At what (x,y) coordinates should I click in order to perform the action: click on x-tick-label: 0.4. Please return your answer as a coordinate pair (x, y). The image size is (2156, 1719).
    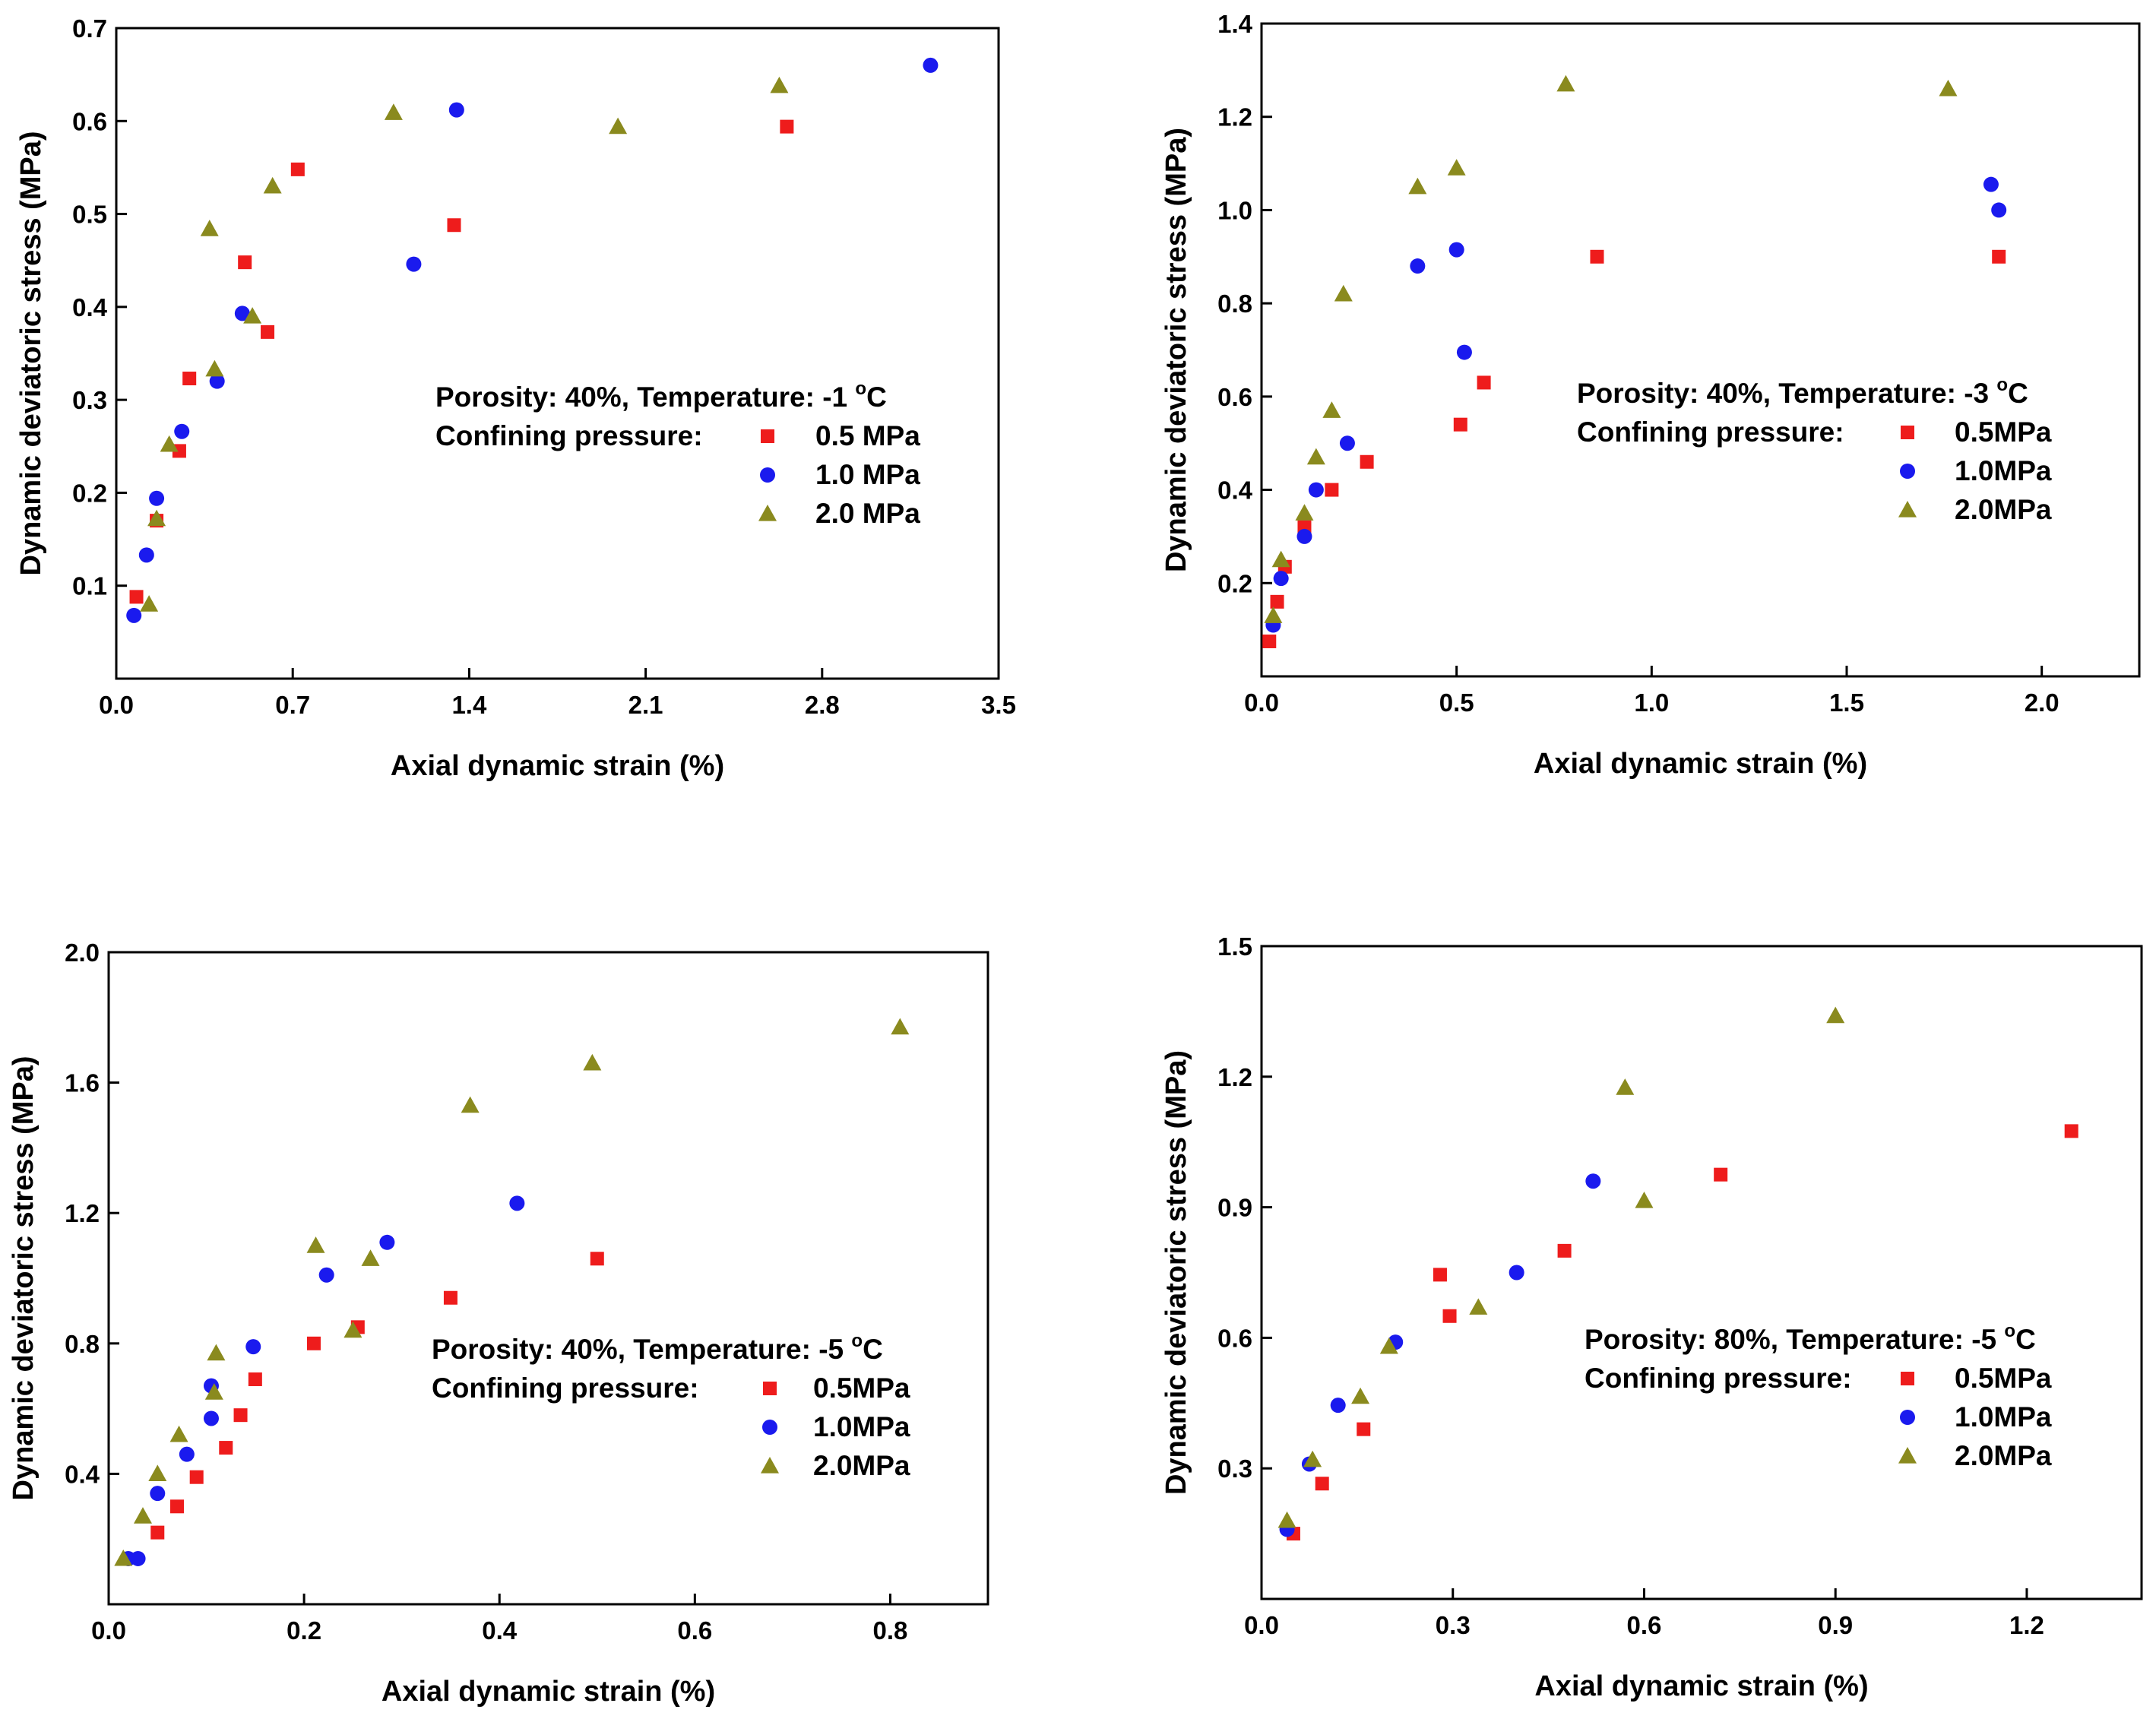
    Looking at the image, I should click on (500, 1631).